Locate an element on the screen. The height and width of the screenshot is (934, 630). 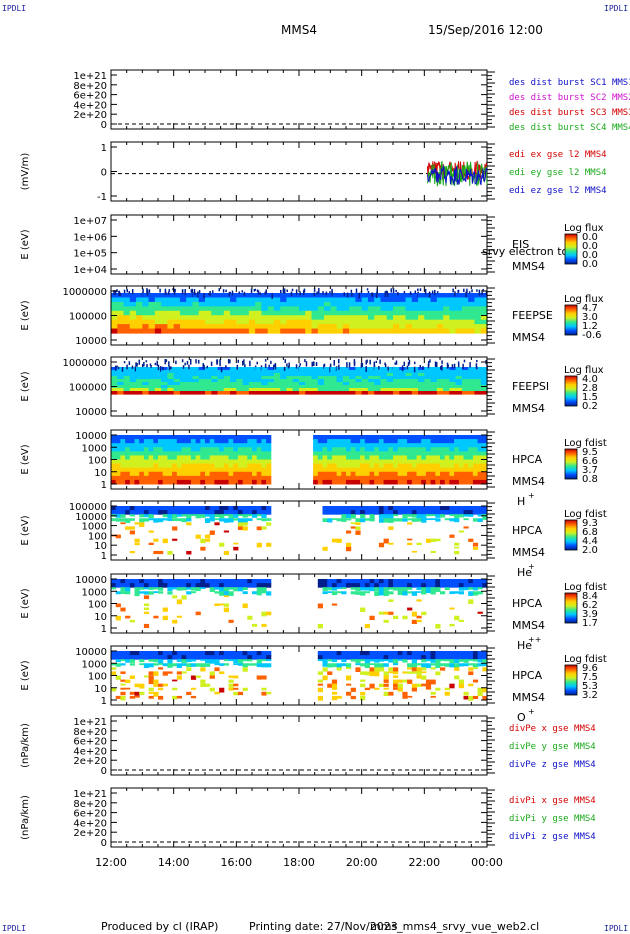
x-tick-label: 00:00 is located at coordinates (487, 862).